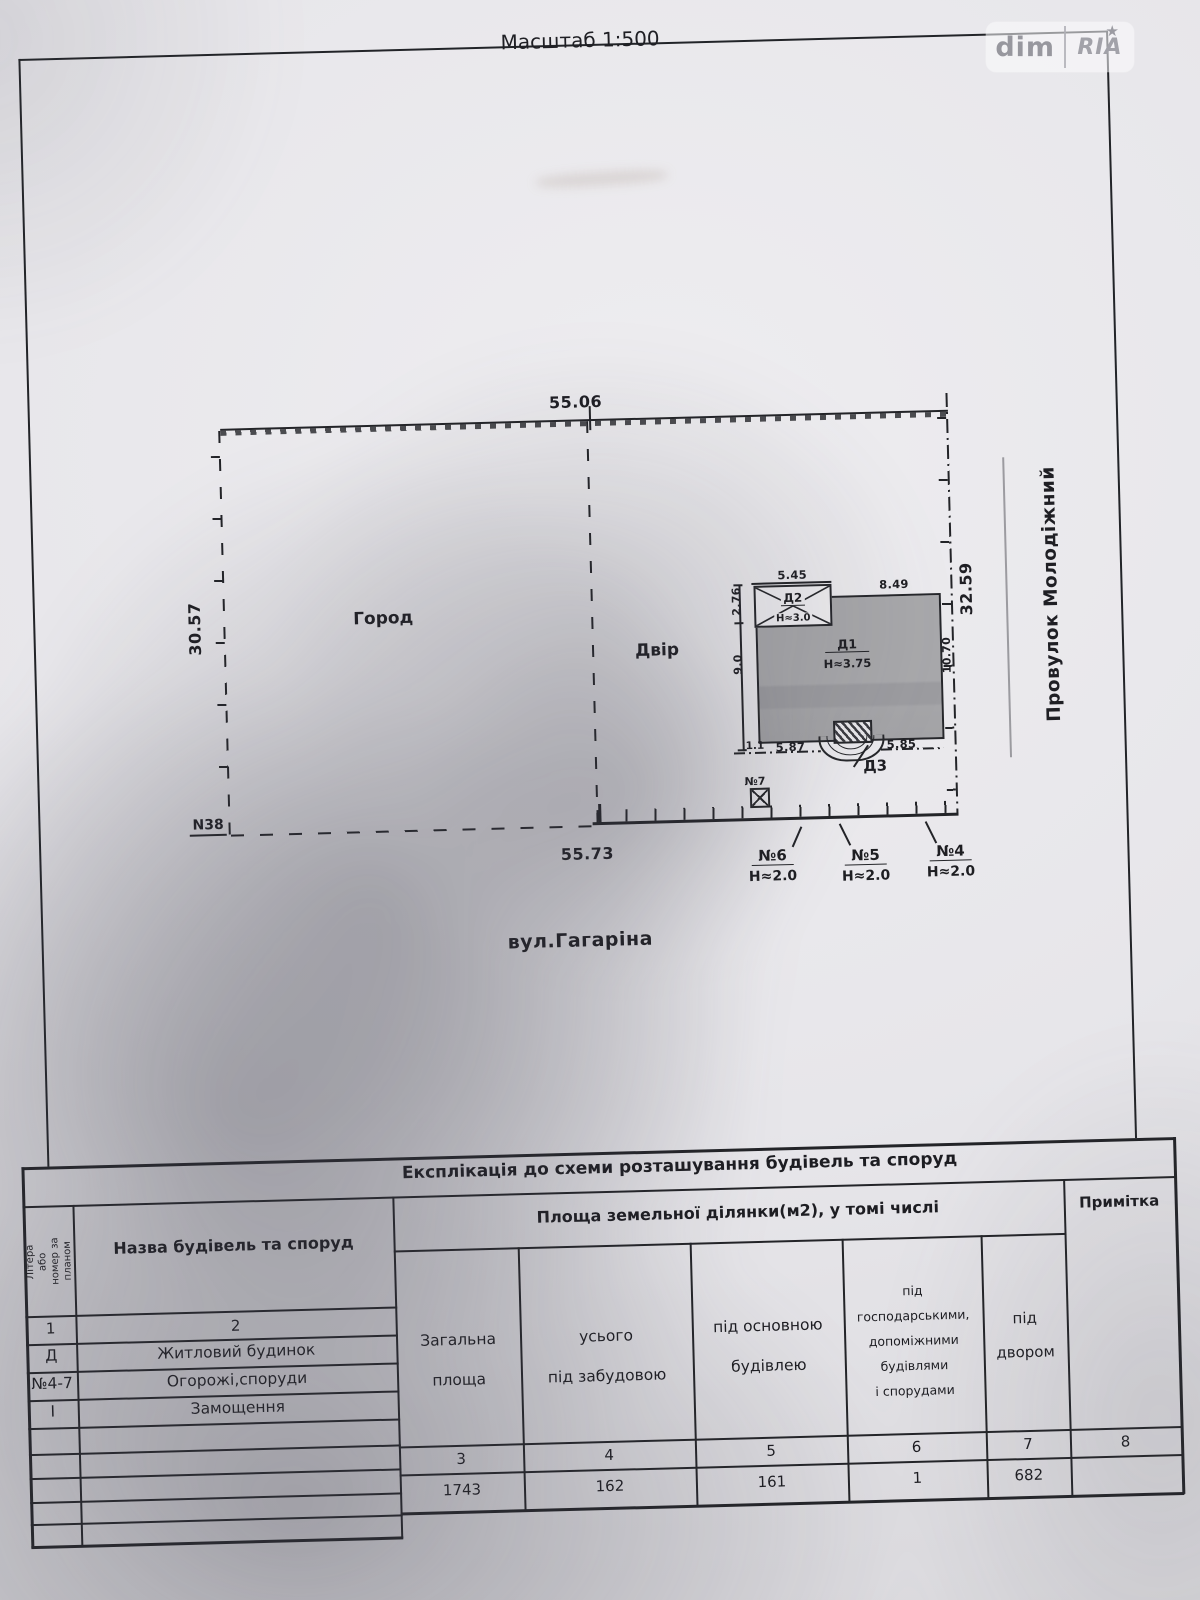 The image size is (1200, 1600). Describe the element at coordinates (587, 854) in the screenshot. I see `dim-bottom: 55.73` at that location.